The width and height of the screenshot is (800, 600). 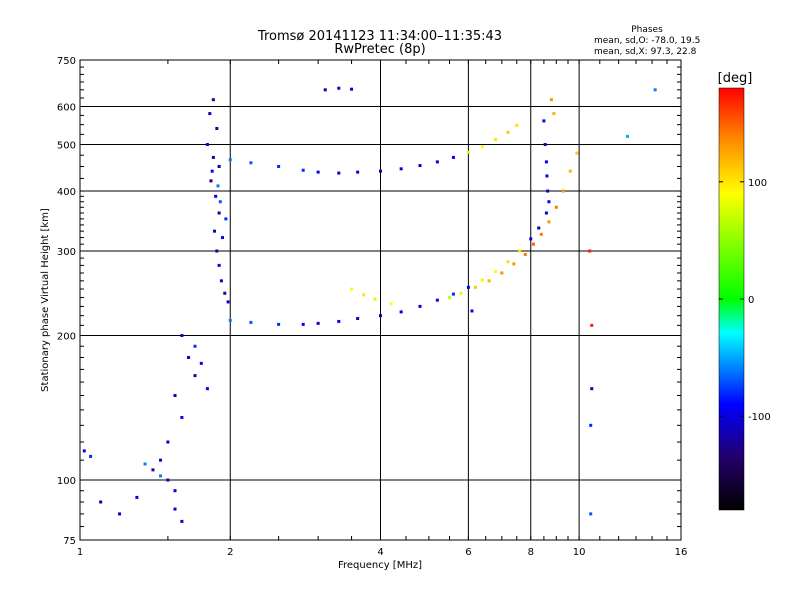 What do you see at coordinates (379, 36) in the screenshot?
I see `chart-title: Tromsø 20141123 11:34:00–11:35:43` at bounding box center [379, 36].